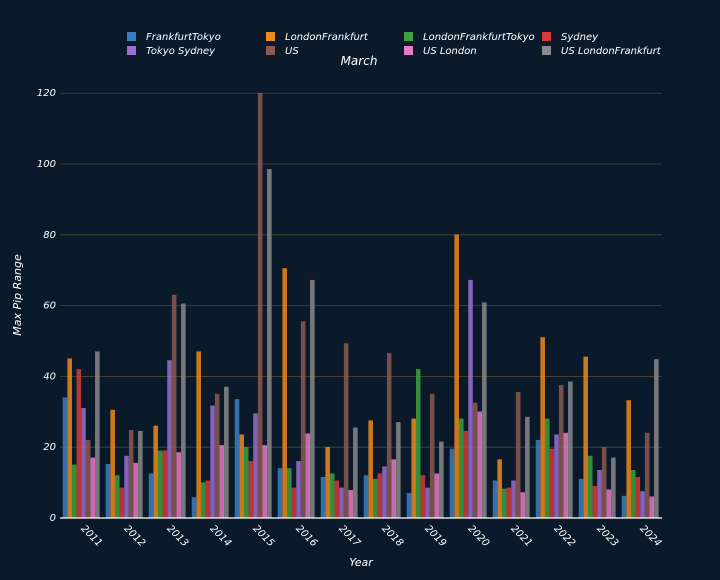  What do you see at coordinates (359, 61) in the screenshot?
I see `chart-title: March` at bounding box center [359, 61].